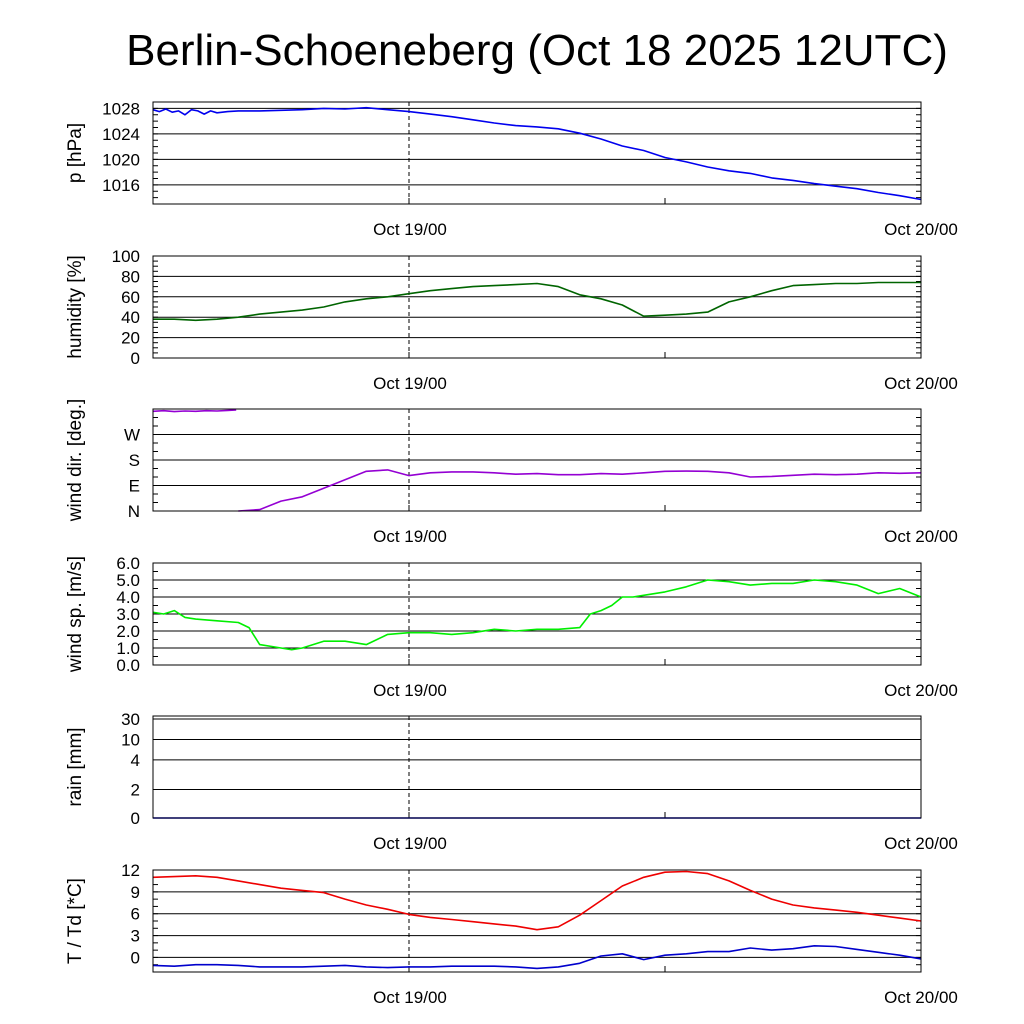 The width and height of the screenshot is (1024, 1024). Describe the element at coordinates (75, 614) in the screenshot. I see `y-axis-label: wind sp. [m/s]` at that location.